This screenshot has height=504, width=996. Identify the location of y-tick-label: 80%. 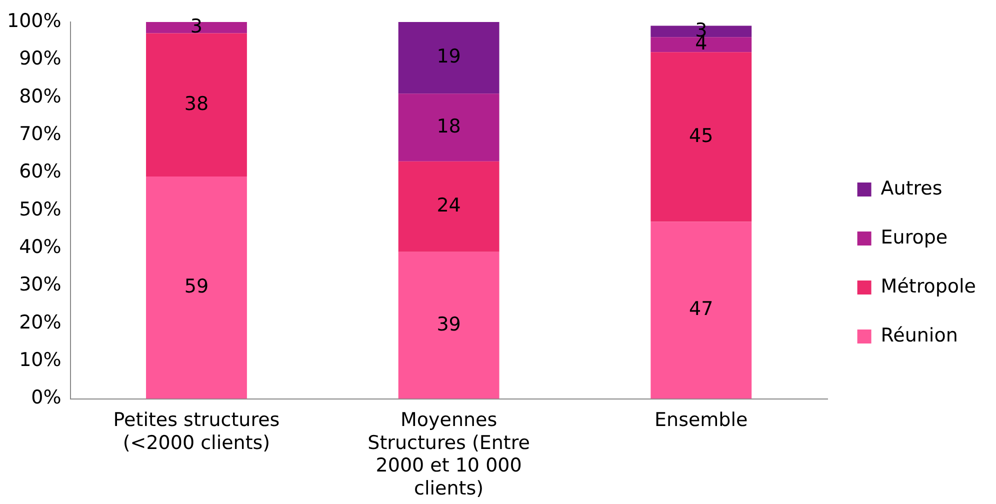
(40, 96).